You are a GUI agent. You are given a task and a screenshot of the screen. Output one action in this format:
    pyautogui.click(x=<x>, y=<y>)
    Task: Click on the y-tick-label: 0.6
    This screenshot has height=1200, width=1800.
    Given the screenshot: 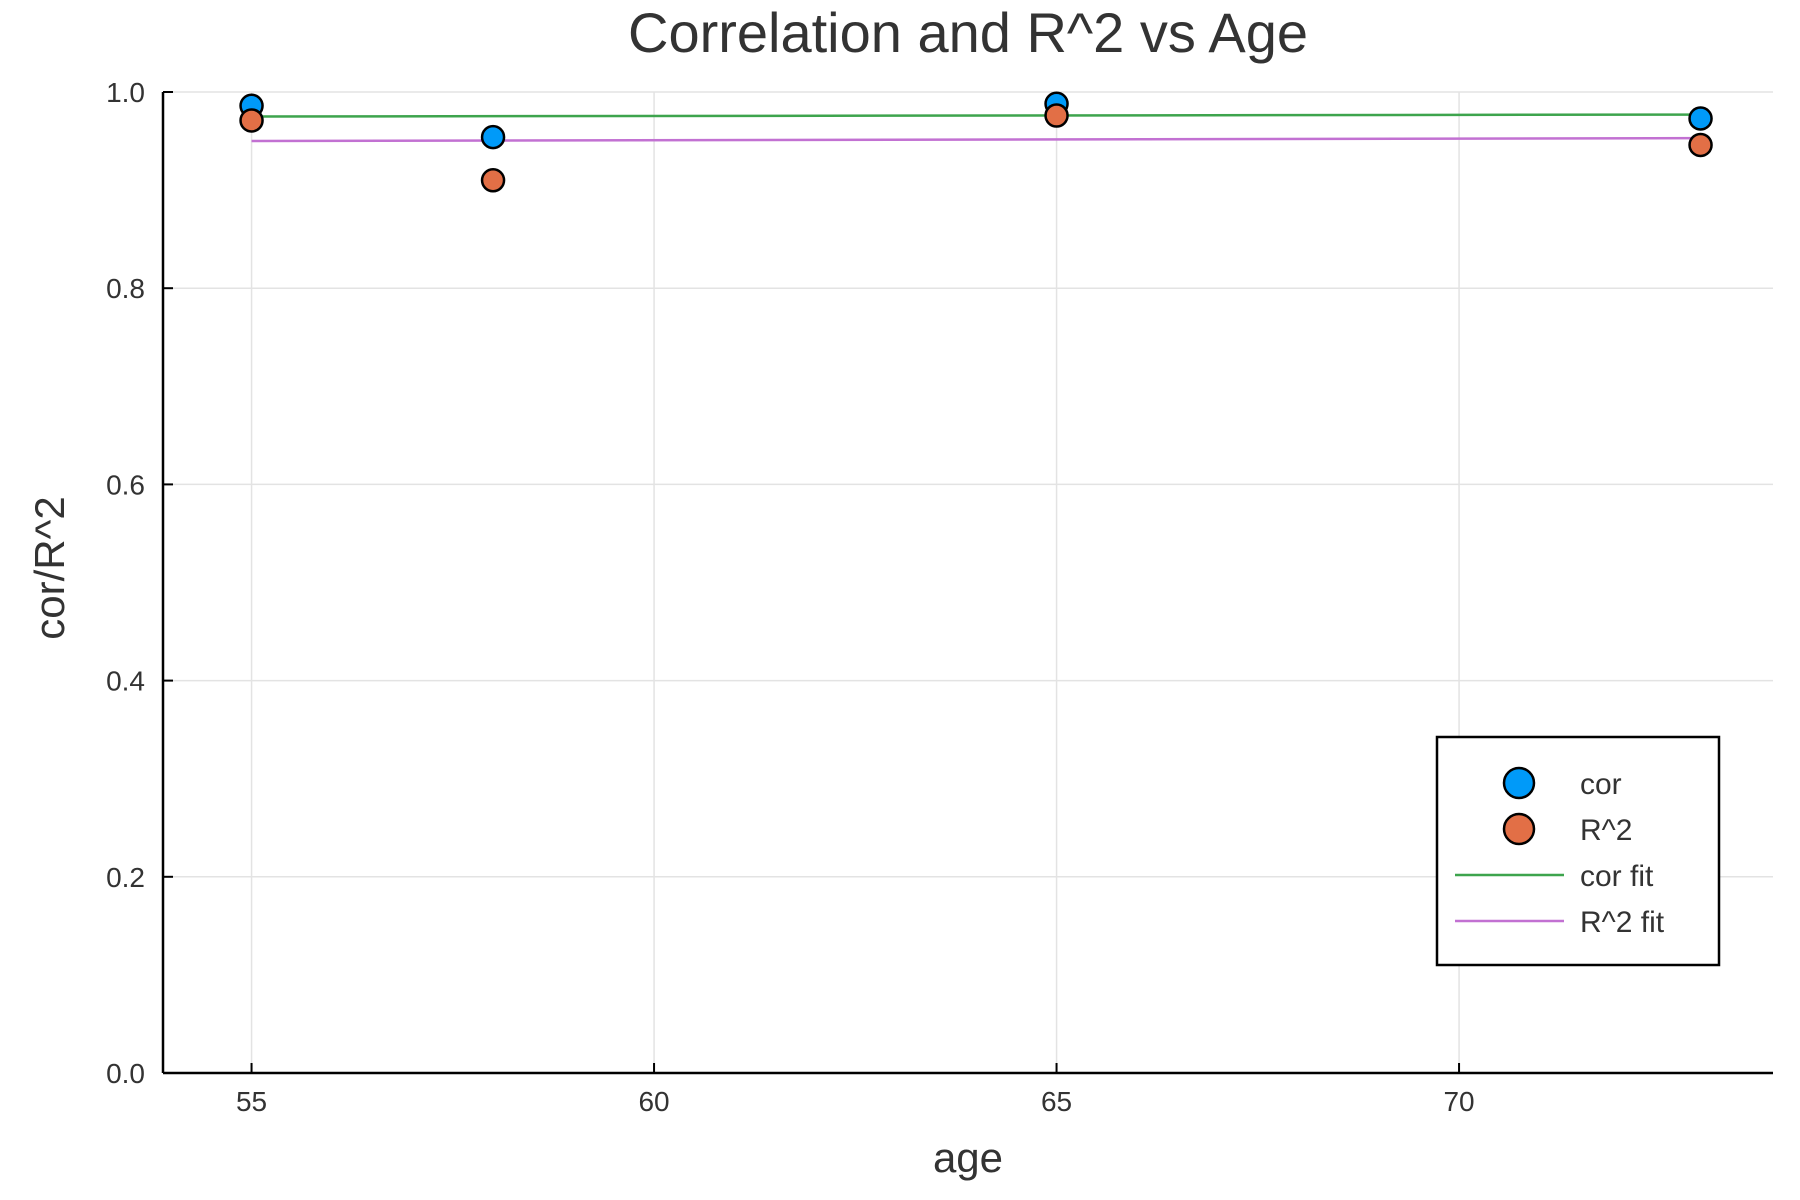 What is the action you would take?
    pyautogui.click(x=125, y=484)
    